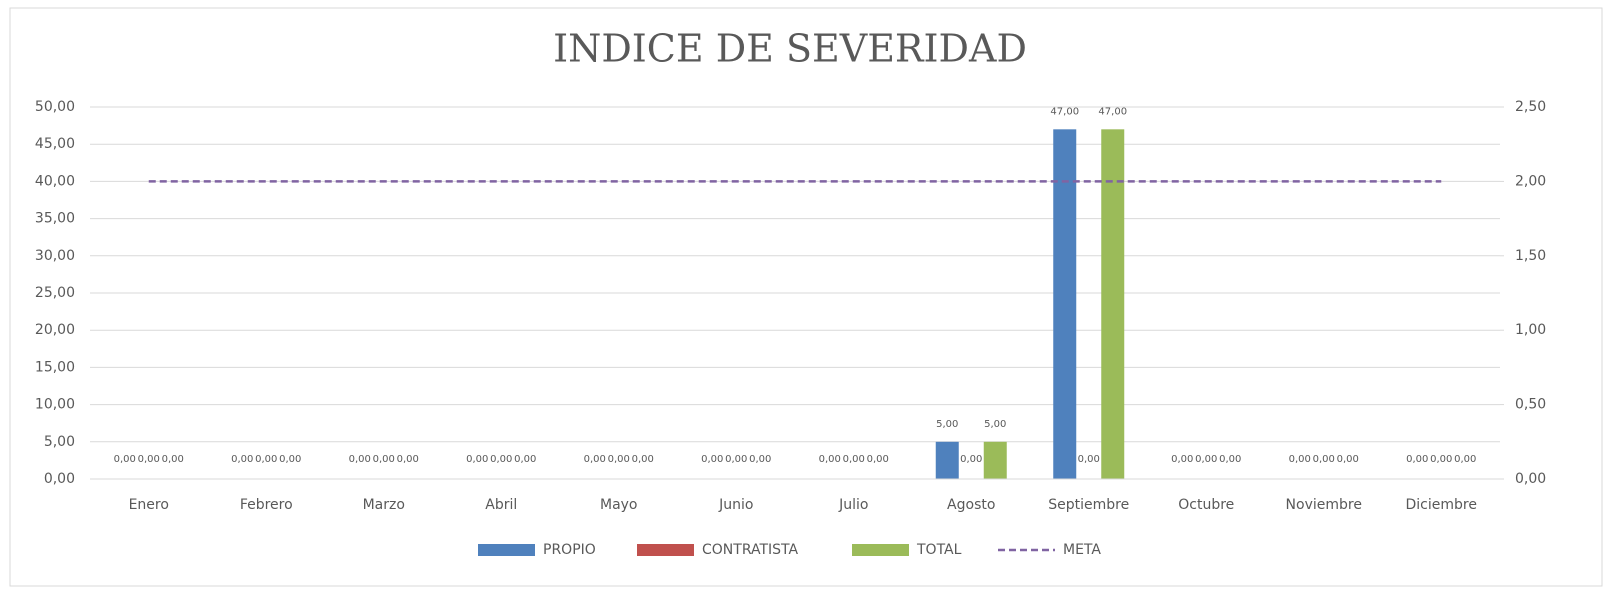 The height and width of the screenshot is (594, 1610). I want to click on x-tick-label: Julio, so click(853, 505).